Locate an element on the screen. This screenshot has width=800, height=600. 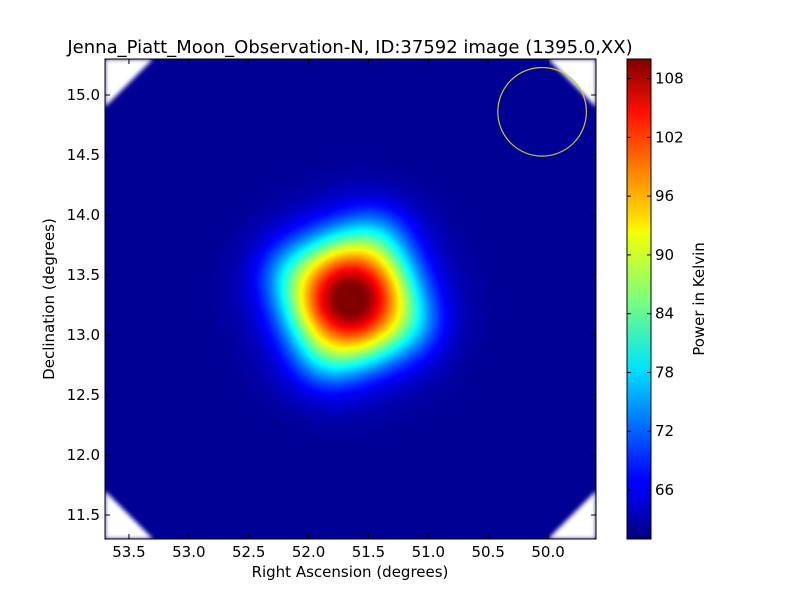
x-tick-label: 53.5 is located at coordinates (128, 552).